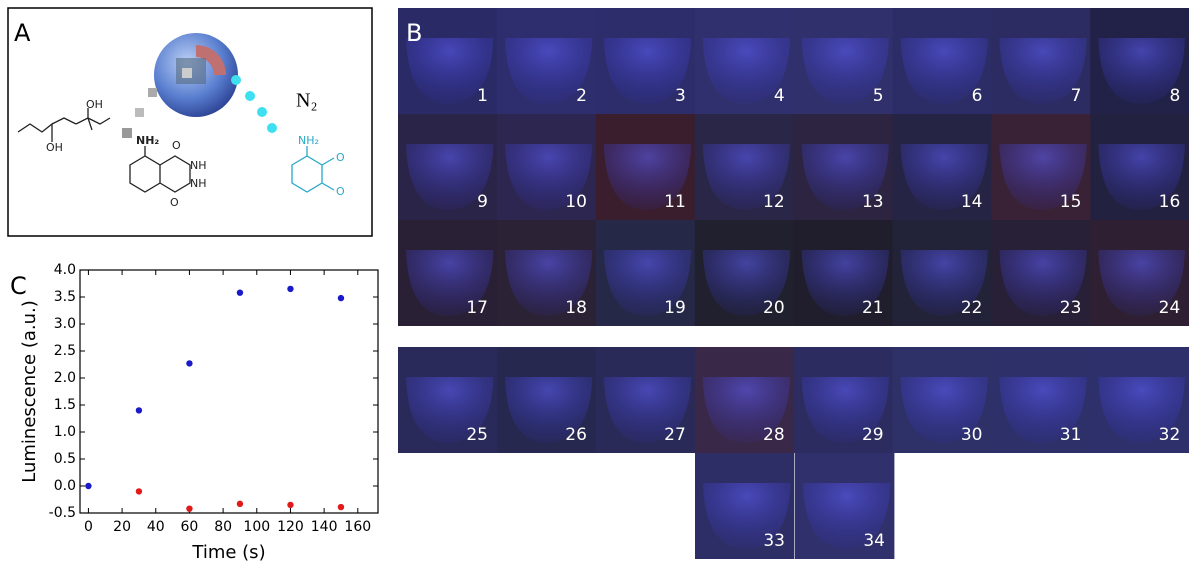  I want to click on panel-label: A, so click(22, 33).